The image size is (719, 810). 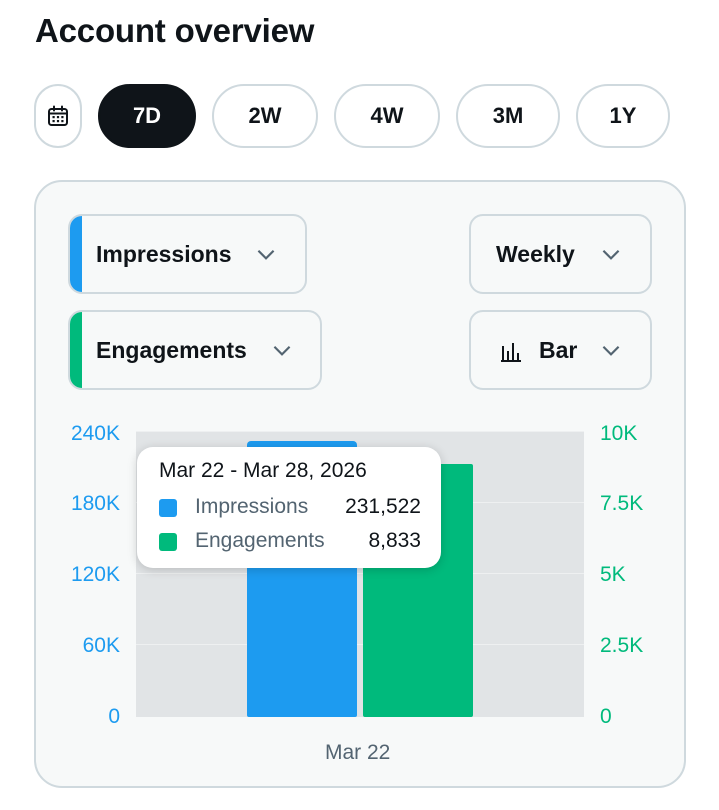 I want to click on y-right-tick: 5K, so click(x=613, y=574).